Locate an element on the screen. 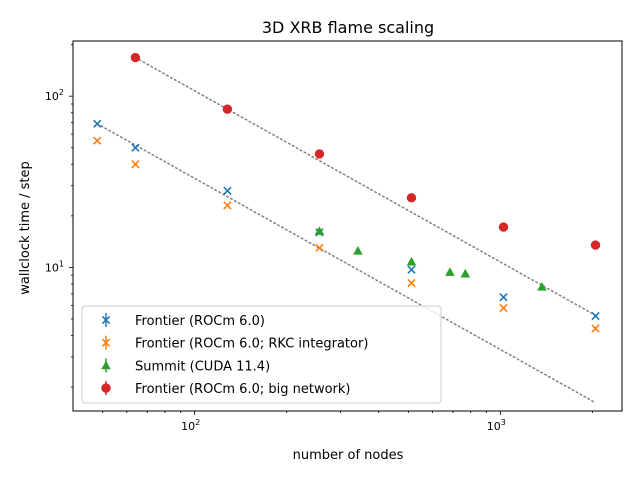 This screenshot has height=480, width=640. legend-label-1: Frontier (ROCm 6.0) is located at coordinates (200, 321).